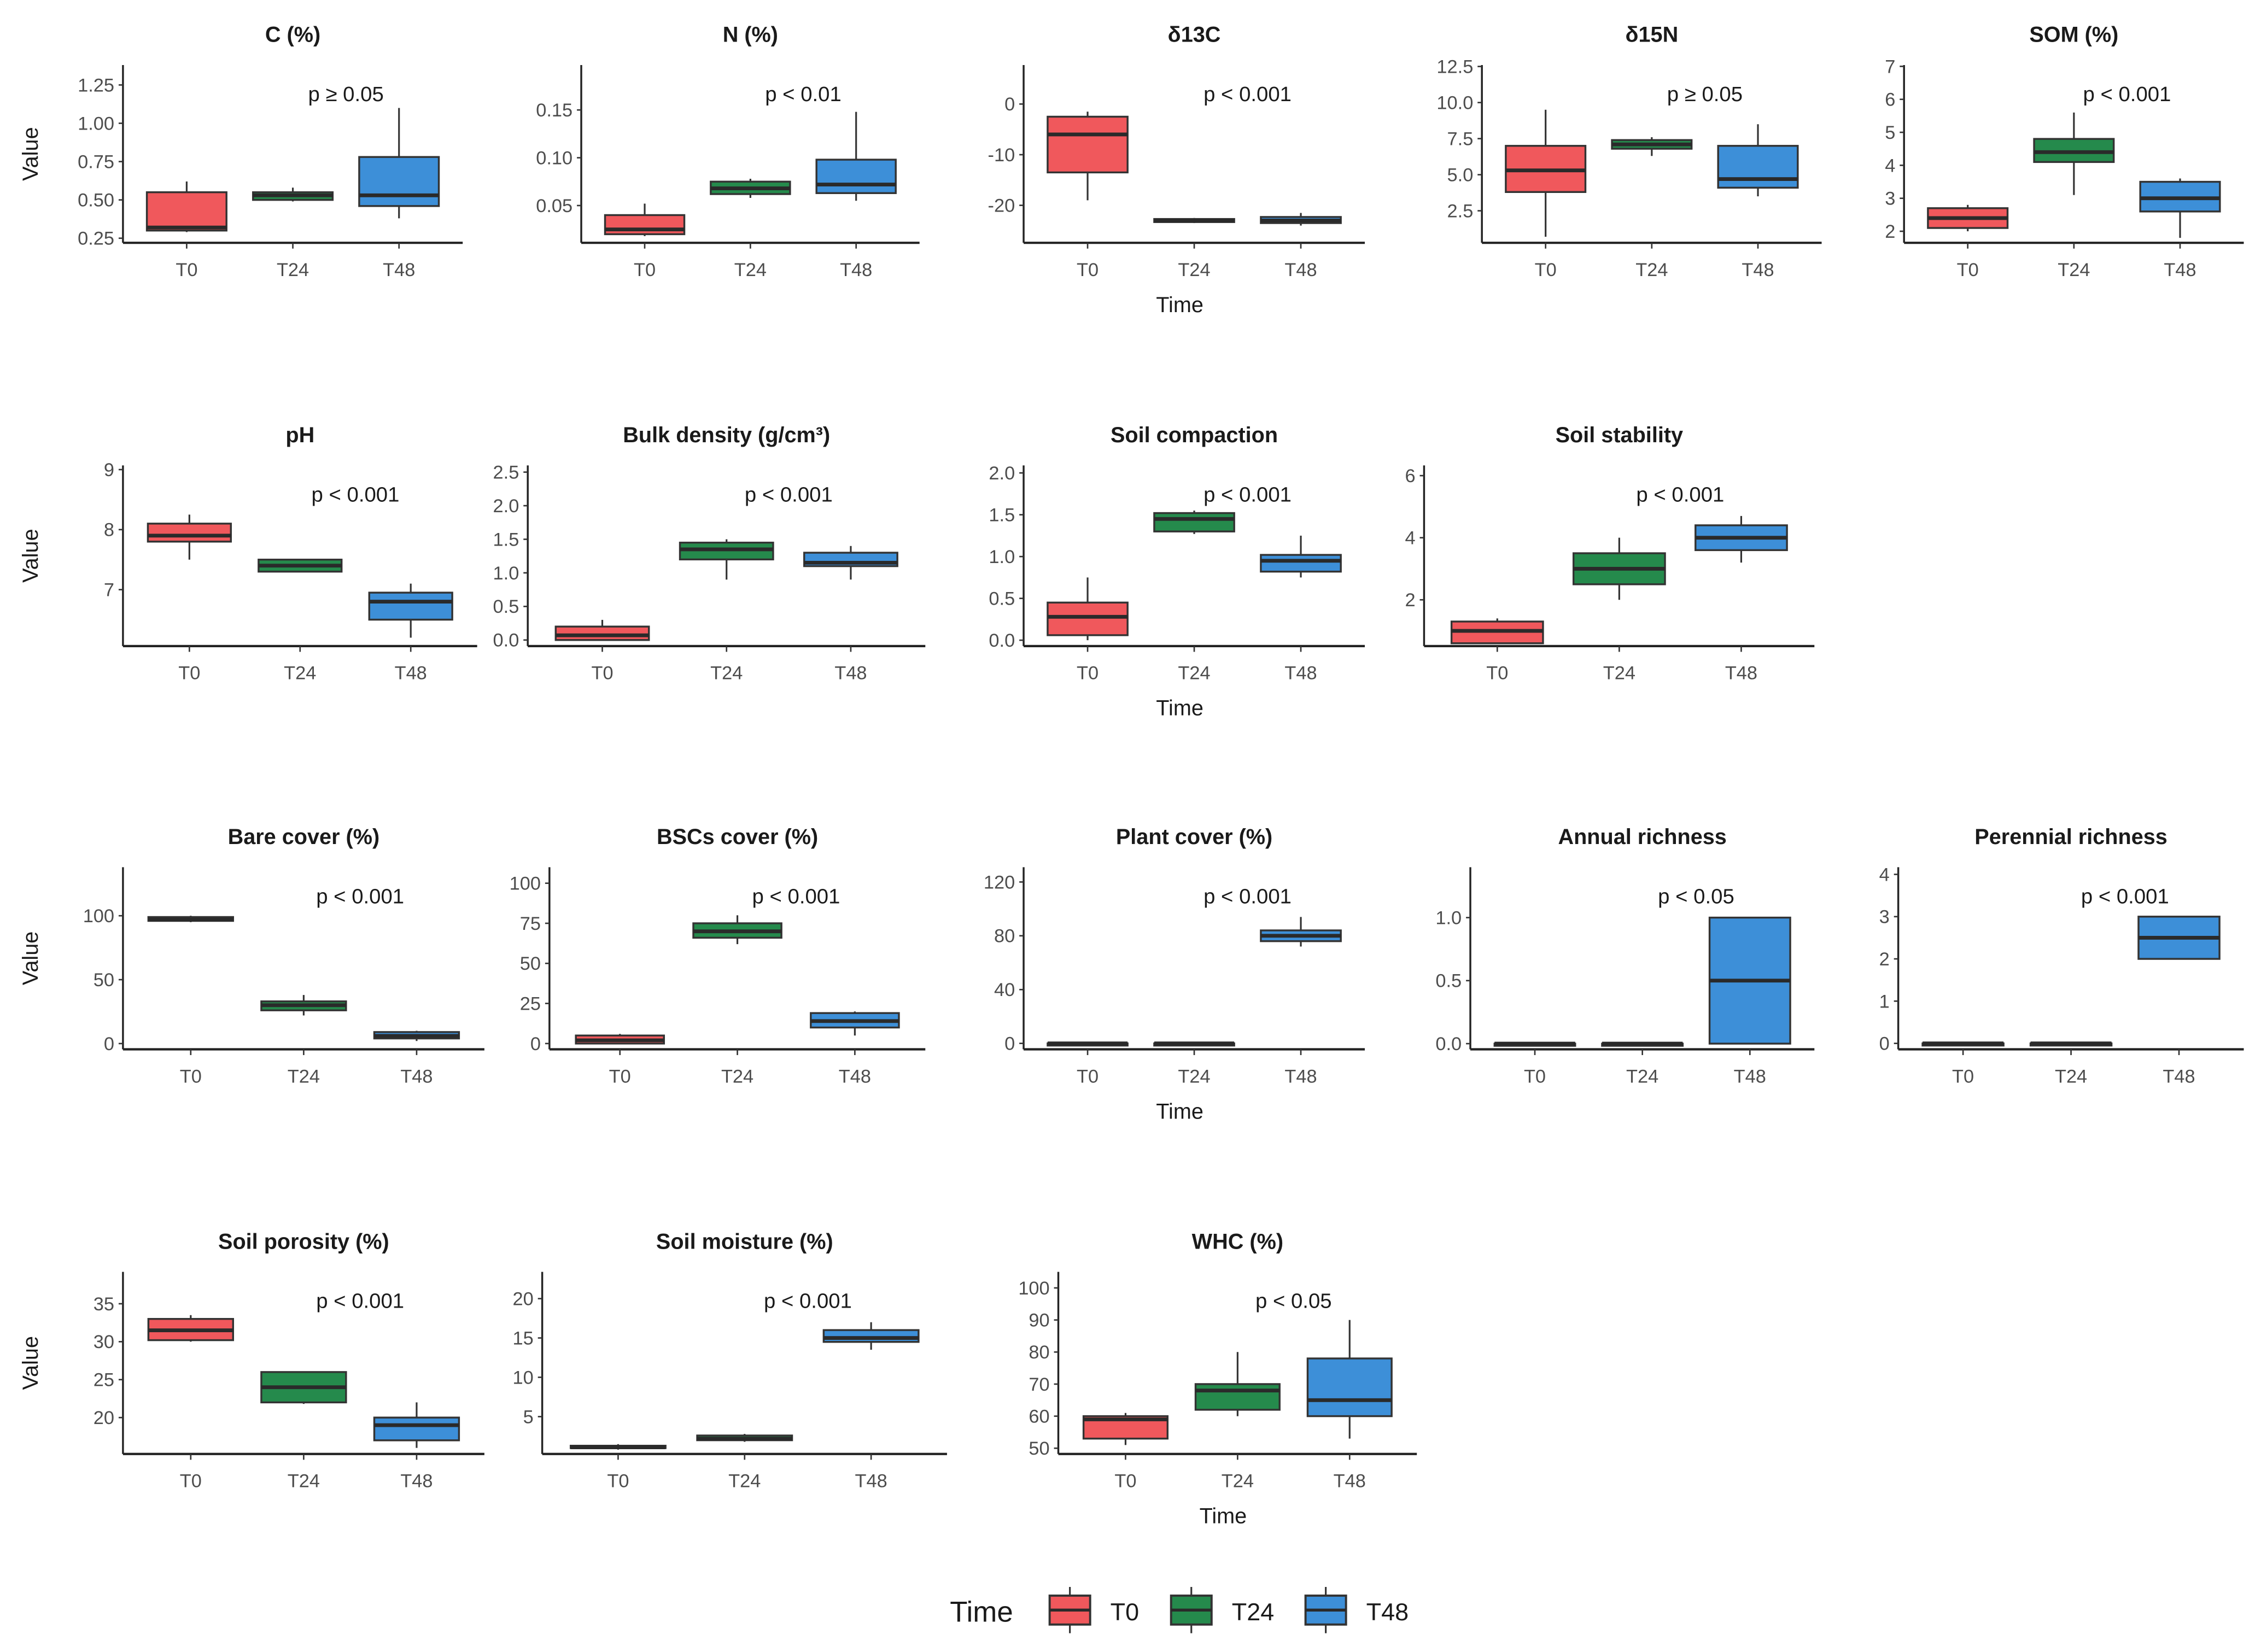 Image resolution: width=2267 pixels, height=1652 pixels. I want to click on panel-title: δ15N, so click(1651, 35).